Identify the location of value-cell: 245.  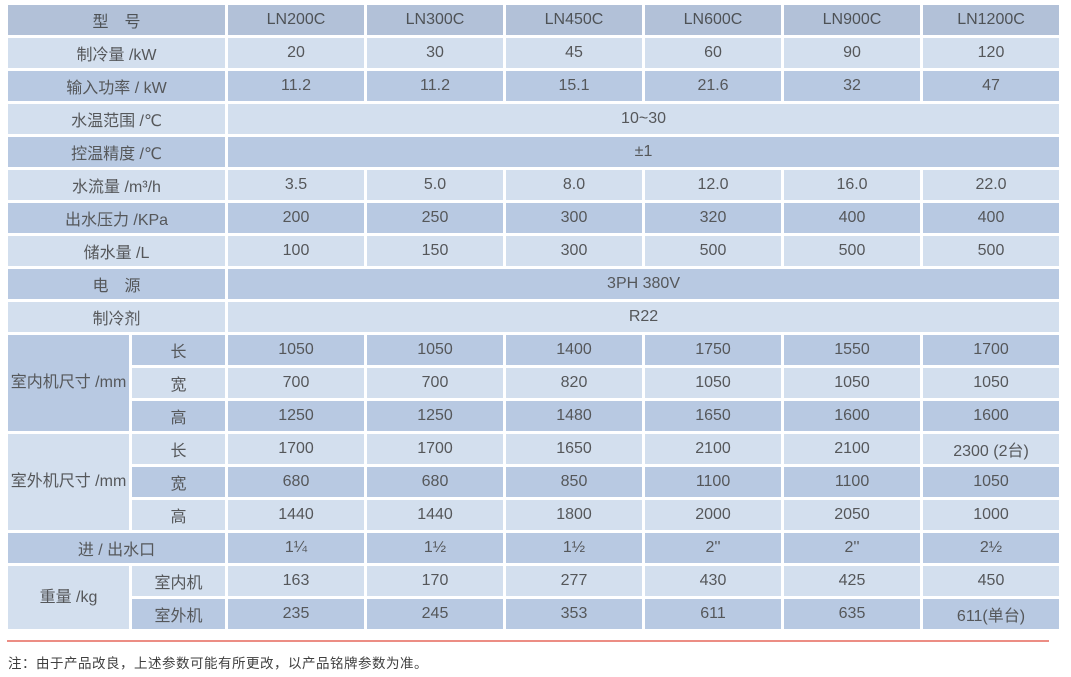
(435, 614).